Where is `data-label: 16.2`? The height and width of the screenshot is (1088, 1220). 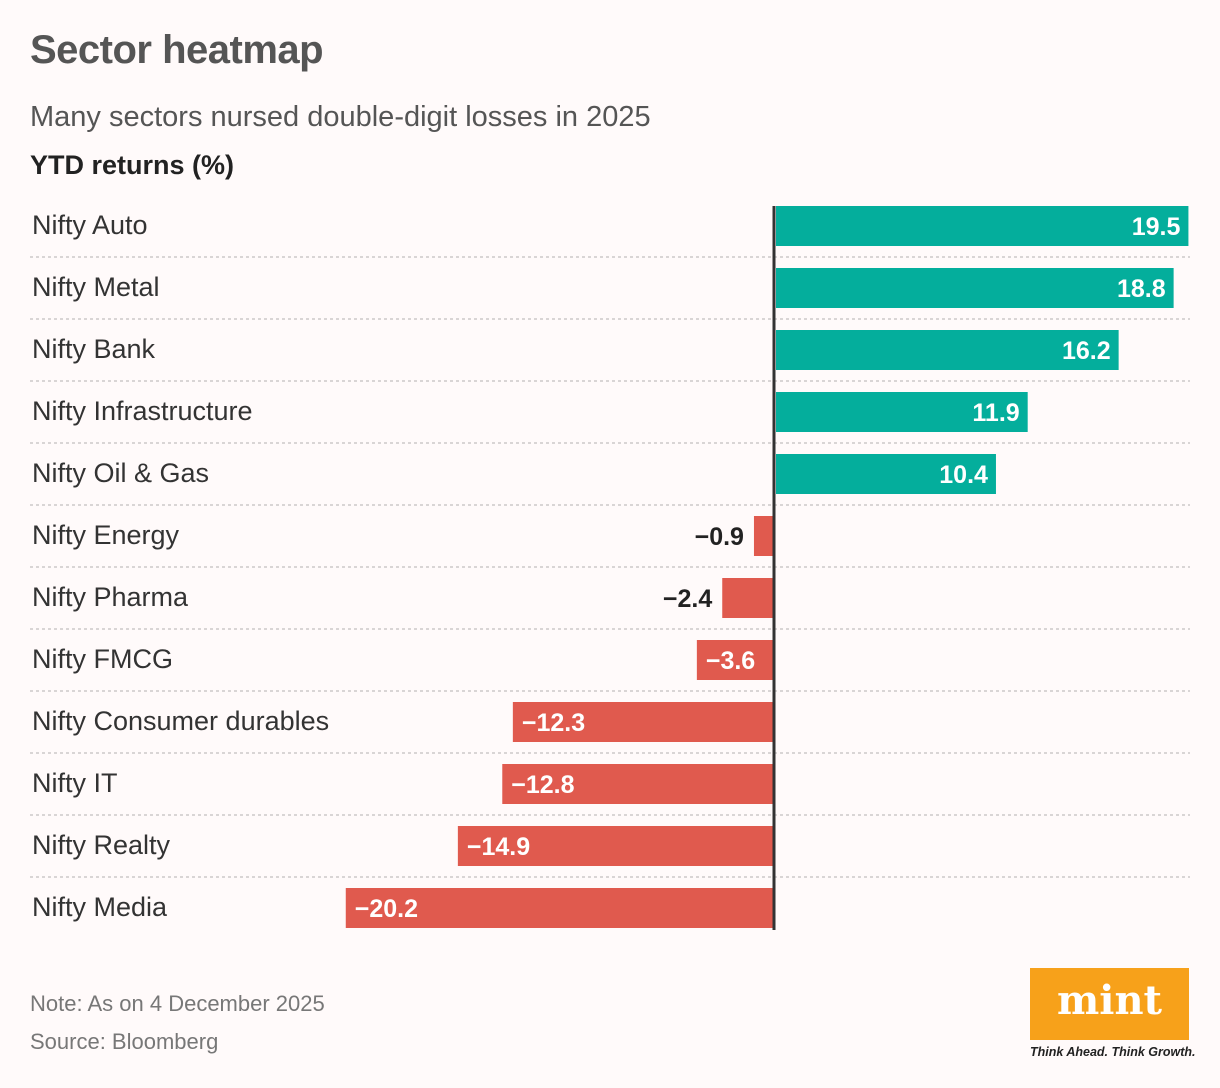 data-label: 16.2 is located at coordinates (1086, 351).